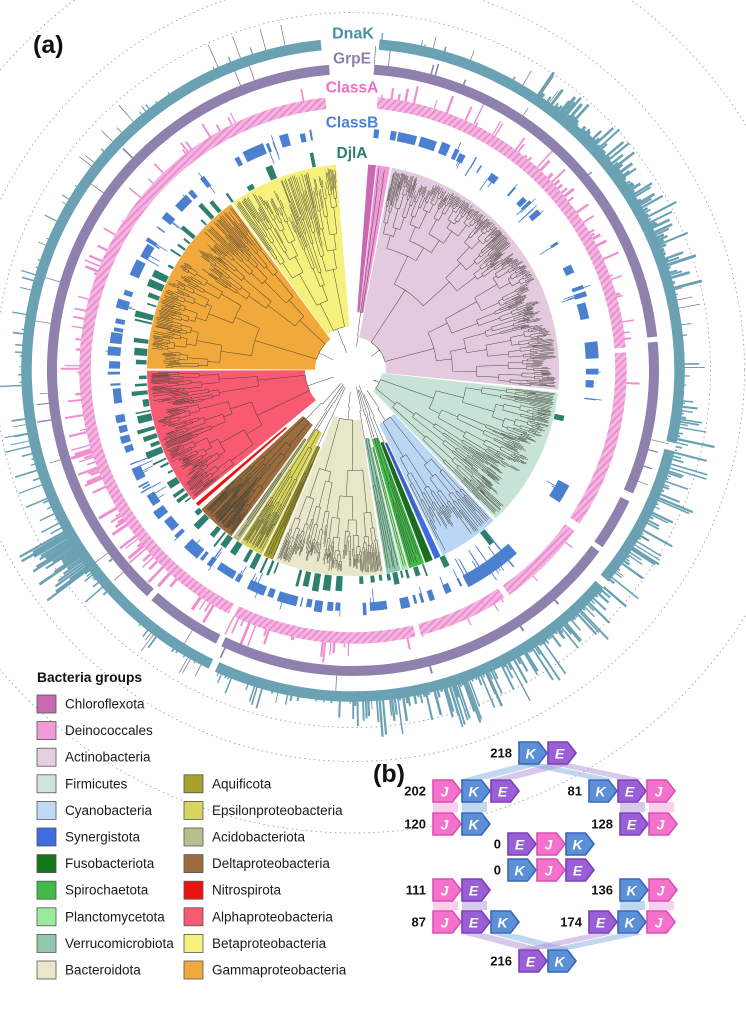 The width and height of the screenshot is (746, 1024). What do you see at coordinates (389, 774) in the screenshot?
I see `svg-text: (b)` at bounding box center [389, 774].